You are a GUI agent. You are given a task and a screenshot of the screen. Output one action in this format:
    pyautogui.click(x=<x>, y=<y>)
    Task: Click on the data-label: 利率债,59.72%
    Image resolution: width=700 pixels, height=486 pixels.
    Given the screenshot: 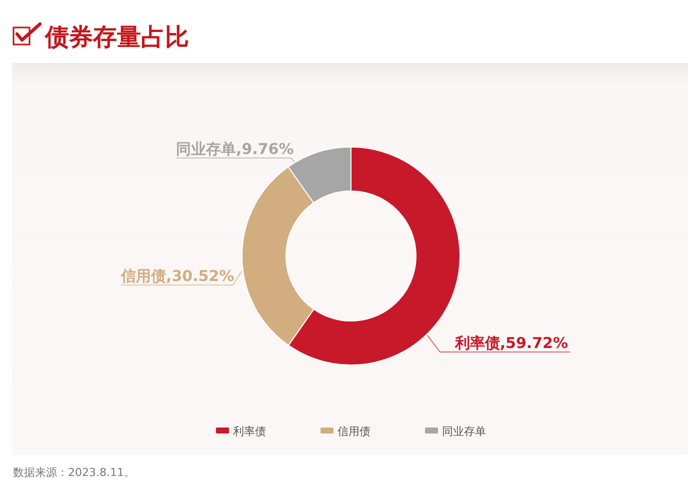 What is the action you would take?
    pyautogui.click(x=511, y=343)
    